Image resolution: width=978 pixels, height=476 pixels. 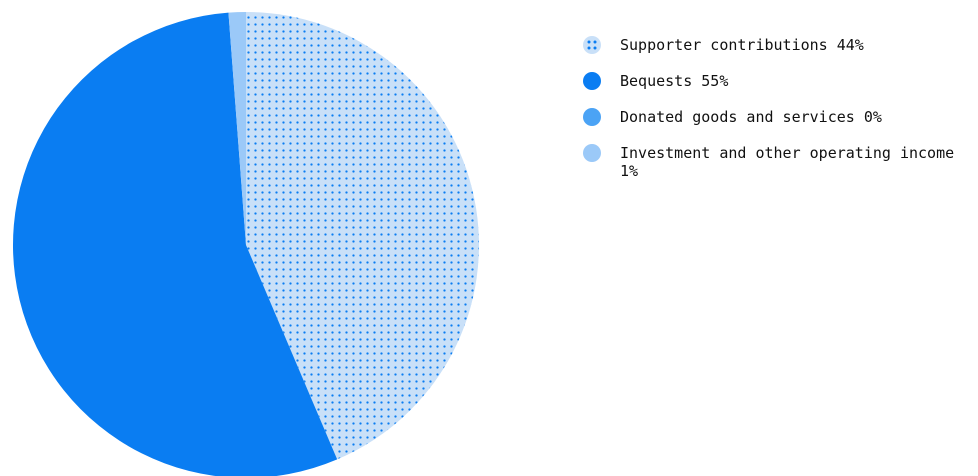 What do you see at coordinates (592, 45) in the screenshot?
I see `legend-swatch-supporter-contributions` at bounding box center [592, 45].